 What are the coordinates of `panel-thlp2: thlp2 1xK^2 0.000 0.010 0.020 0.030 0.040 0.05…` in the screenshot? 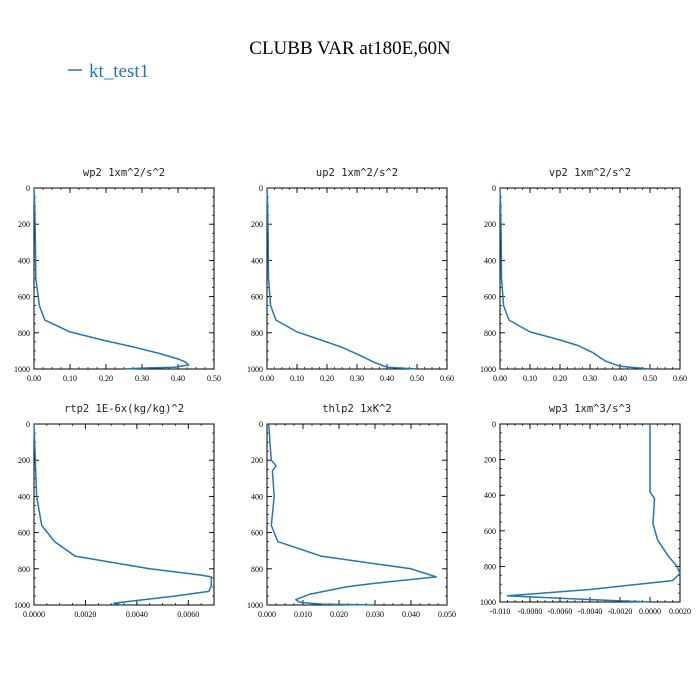 It's located at (351, 511).